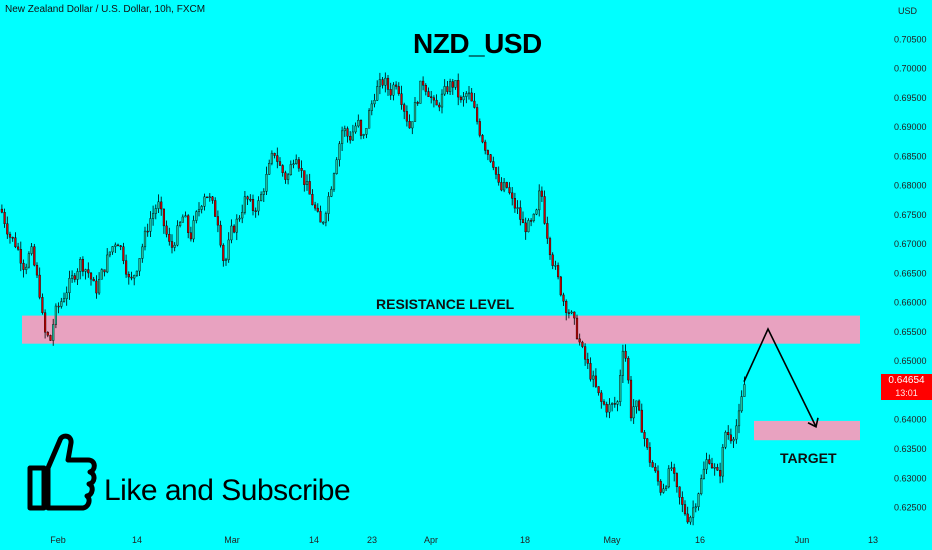  Describe the element at coordinates (908, 11) in the screenshot. I see `currency-label: USD` at that location.